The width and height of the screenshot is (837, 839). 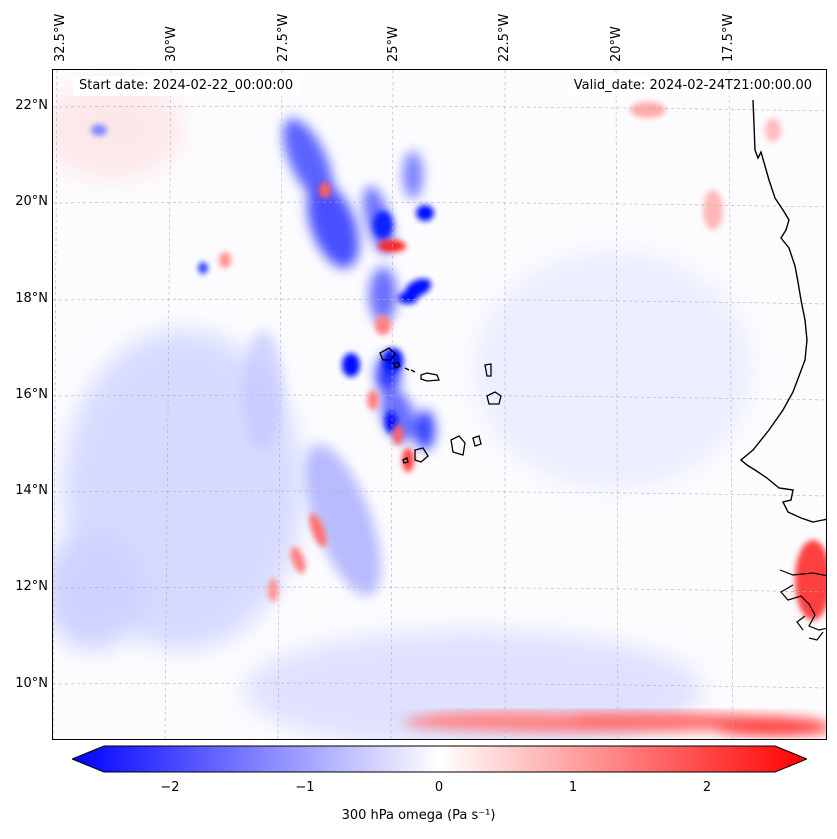 I want to click on colorbar-tick: 2, so click(x=707, y=787).